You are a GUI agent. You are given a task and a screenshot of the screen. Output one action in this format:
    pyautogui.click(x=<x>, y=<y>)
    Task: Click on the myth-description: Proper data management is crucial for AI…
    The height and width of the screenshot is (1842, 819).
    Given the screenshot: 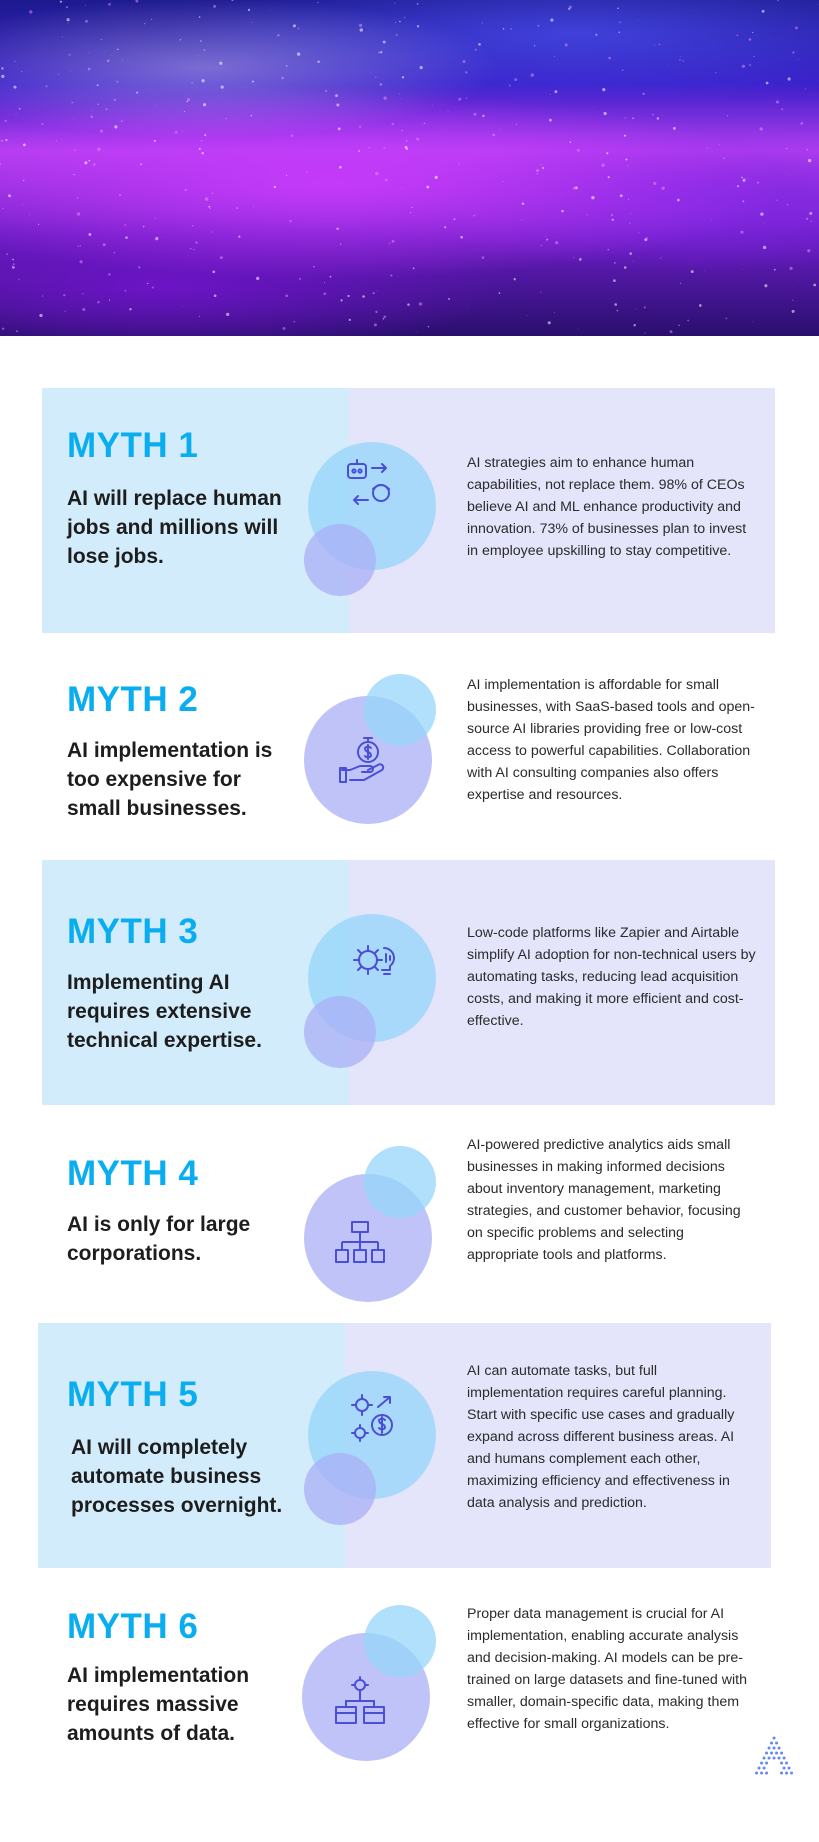 What is the action you would take?
    pyautogui.click(x=607, y=1669)
    